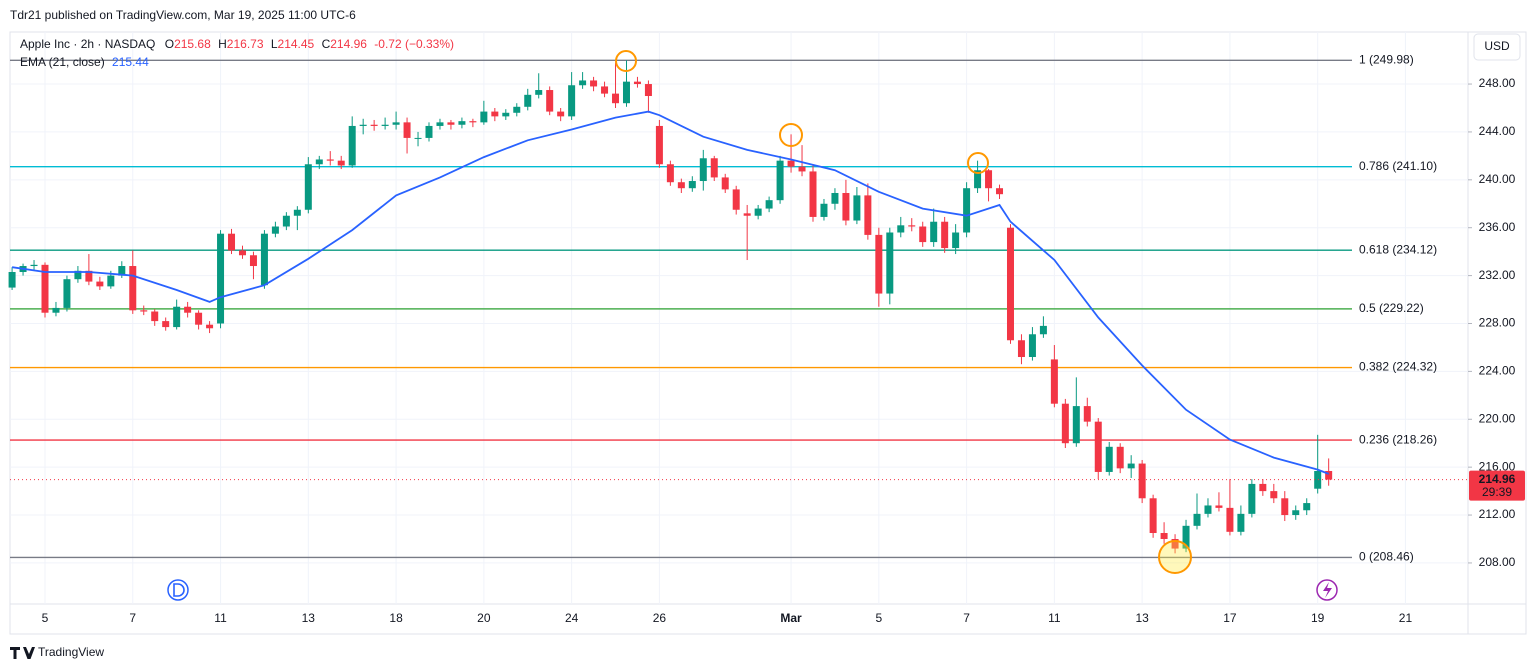  I want to click on footer-brand: TradingView, so click(71, 652).